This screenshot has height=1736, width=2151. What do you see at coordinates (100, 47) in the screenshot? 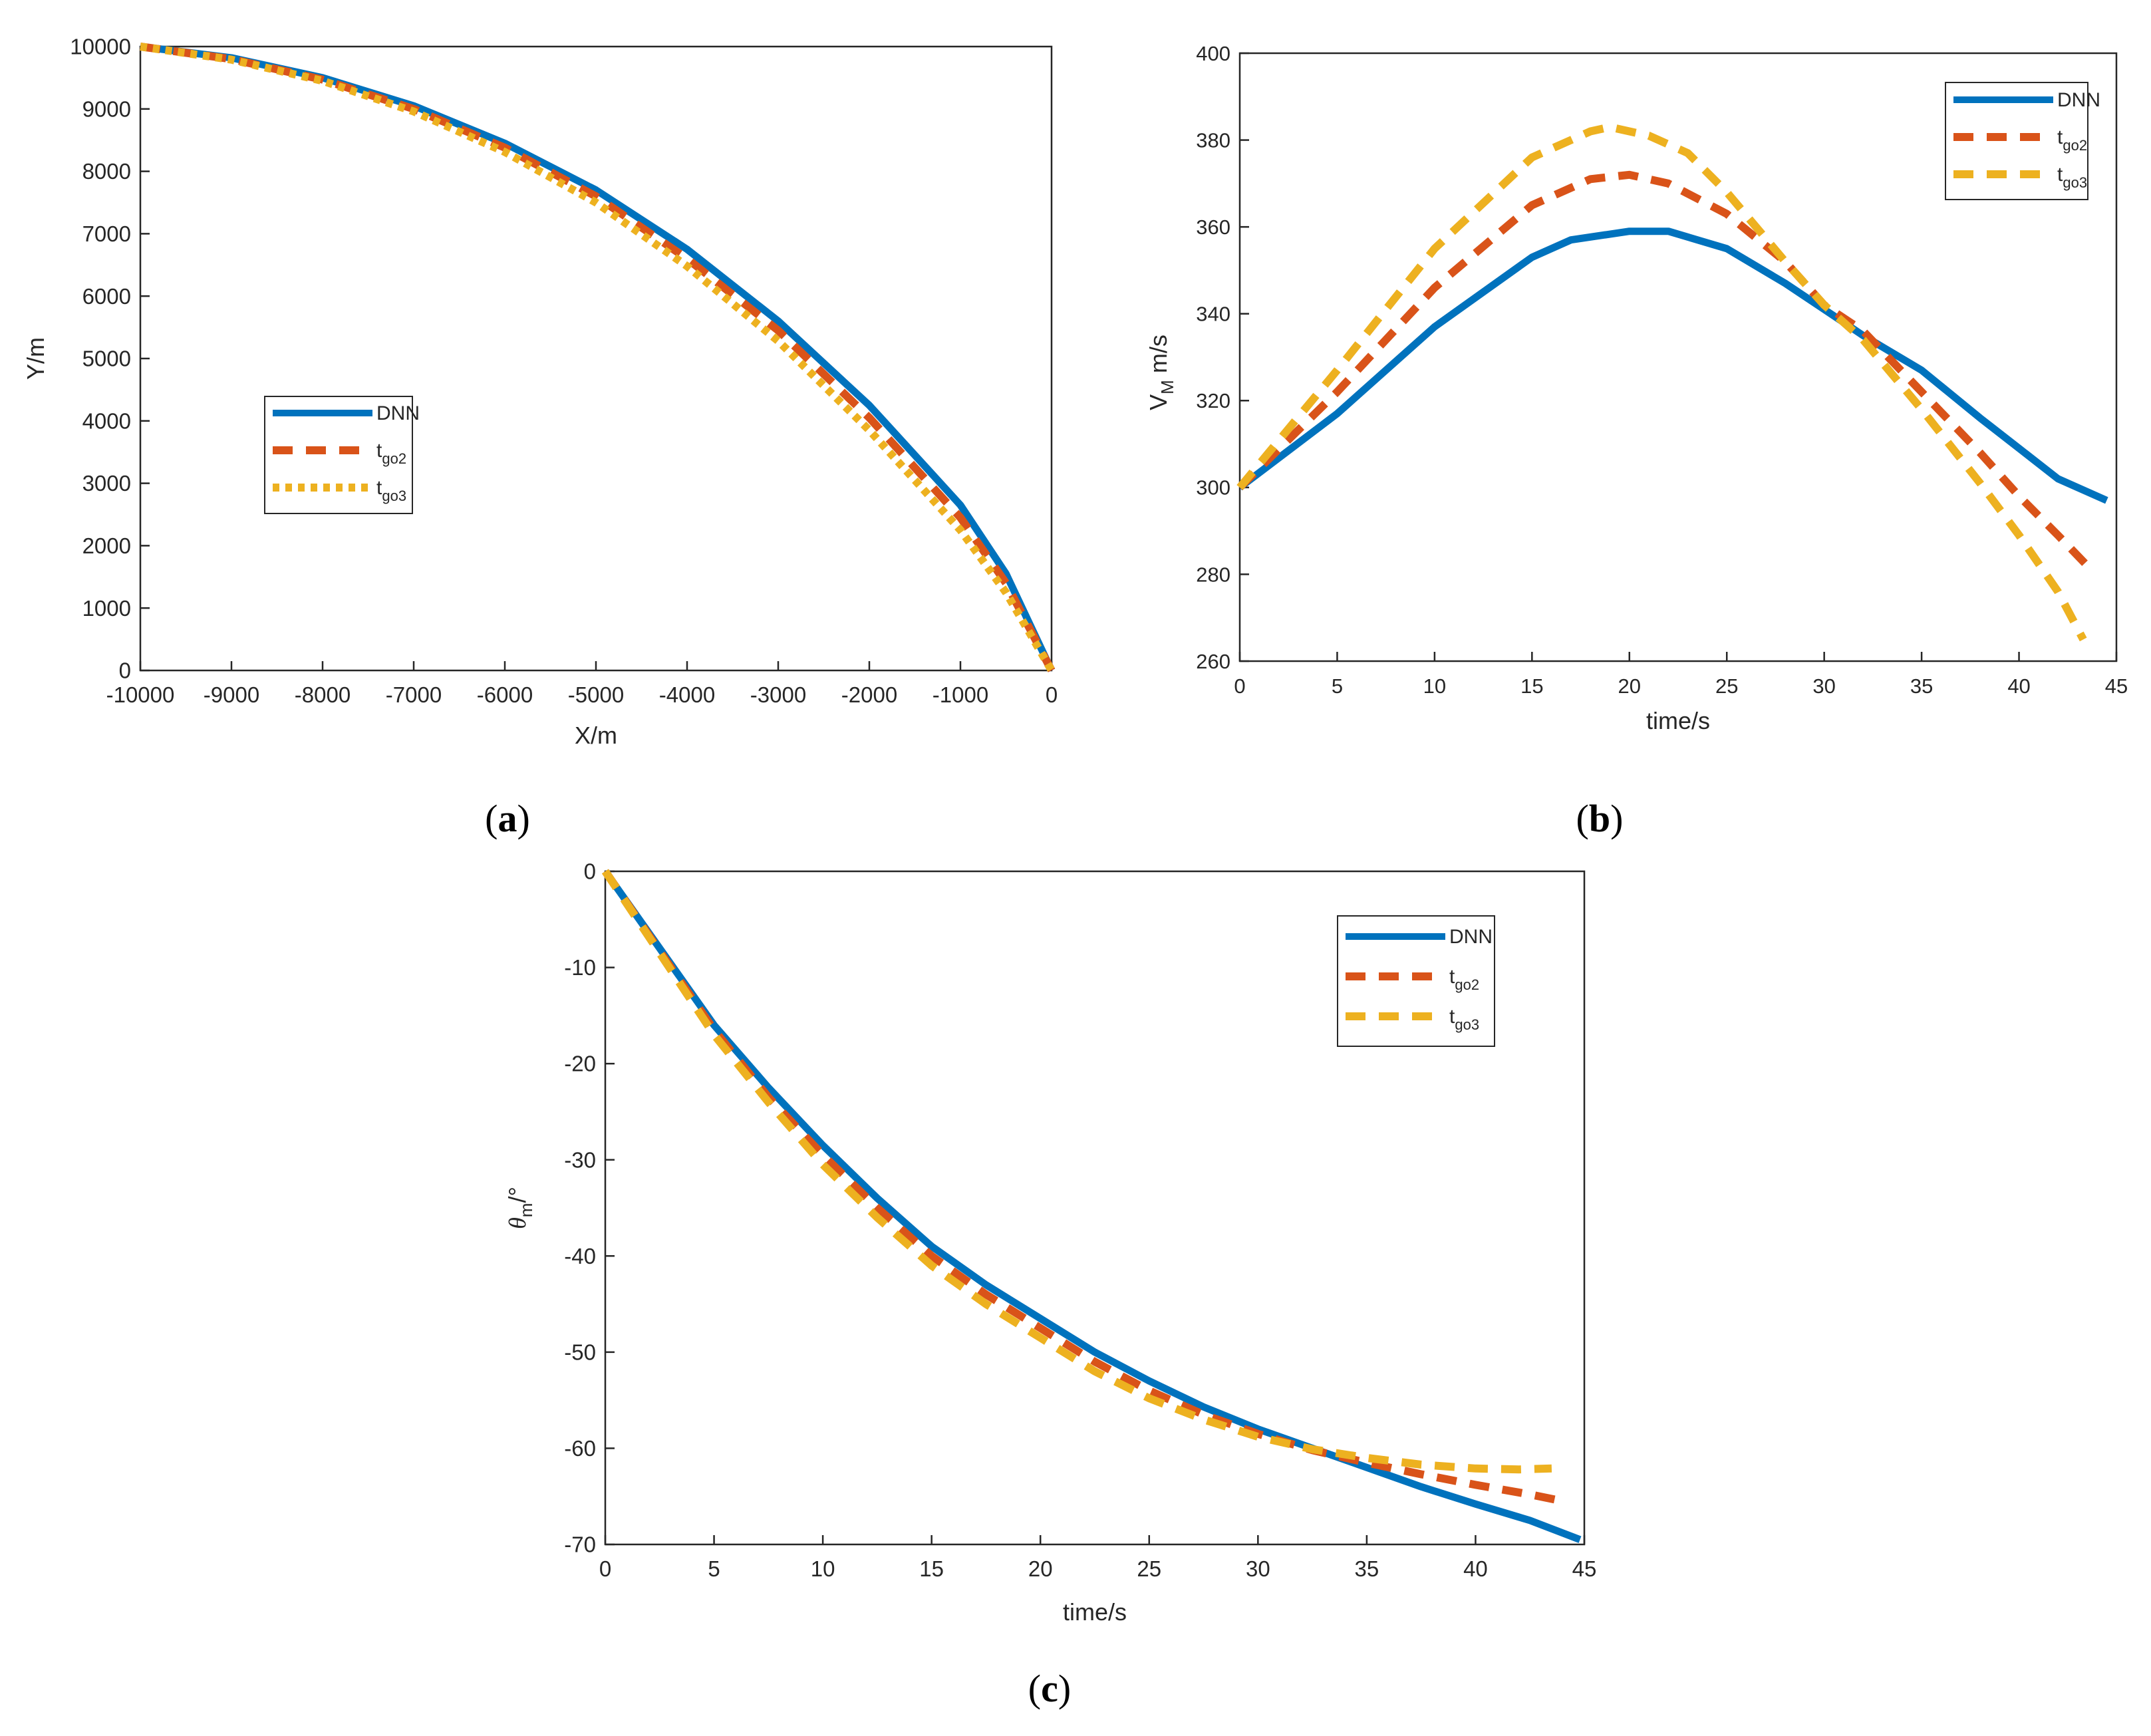
I see `y-tick-label: 10000` at bounding box center [100, 47].